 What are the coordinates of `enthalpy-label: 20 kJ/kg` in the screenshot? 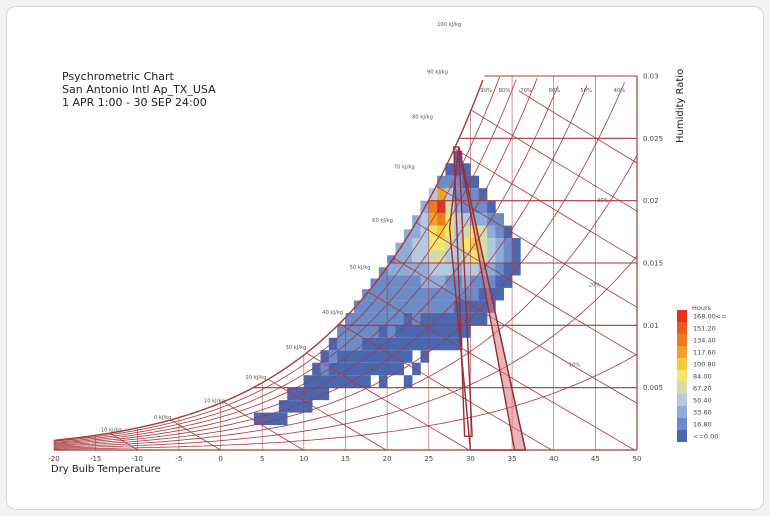 It's located at (256, 378).